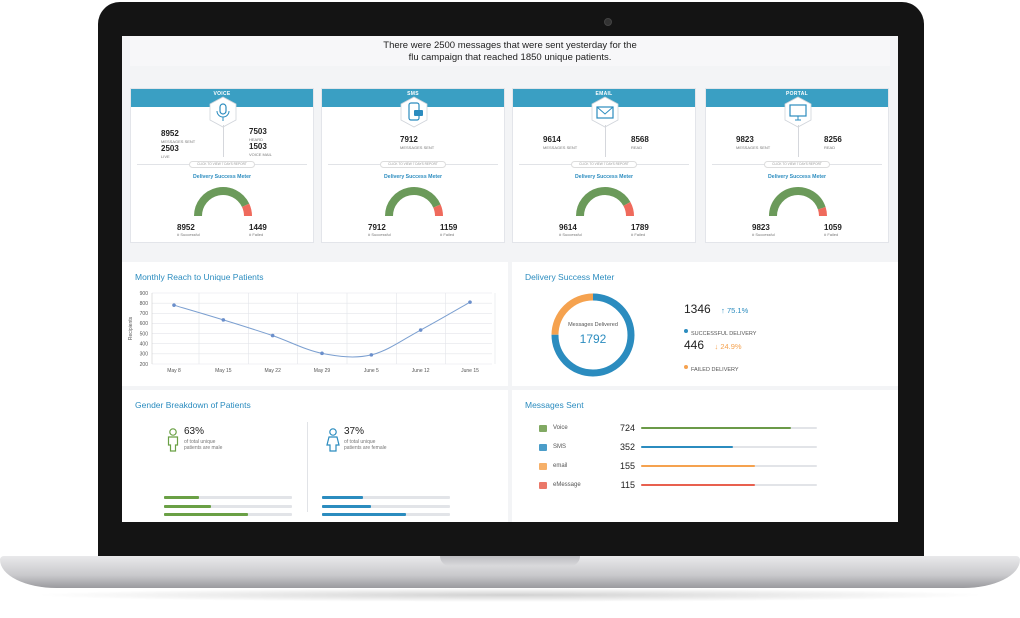  What do you see at coordinates (354, 431) in the screenshot?
I see `female-pct: 37%` at bounding box center [354, 431].